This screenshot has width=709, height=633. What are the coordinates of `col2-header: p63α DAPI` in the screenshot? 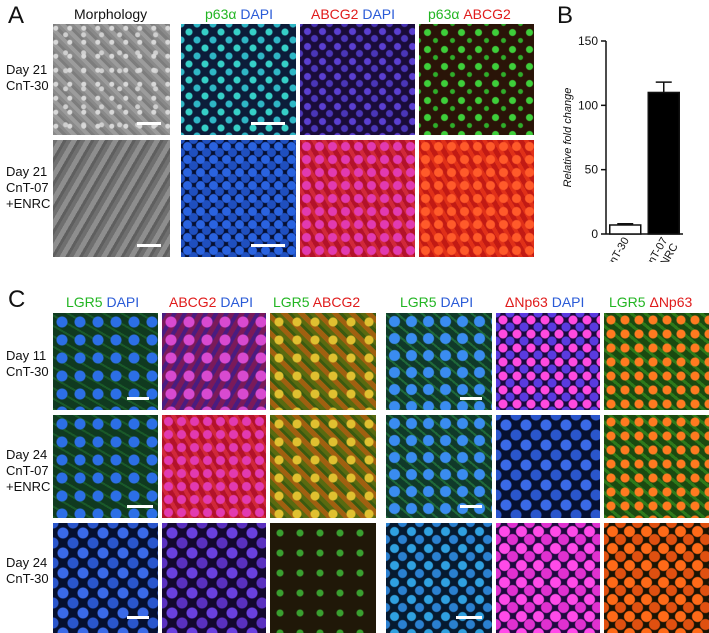 It's located at (239, 14).